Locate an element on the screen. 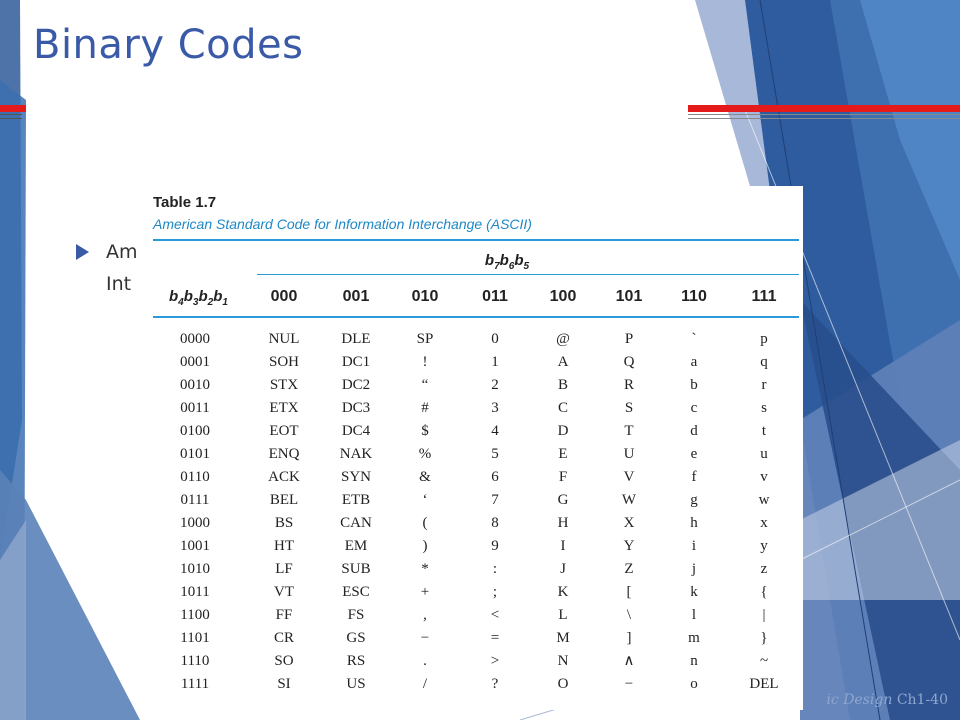 The height and width of the screenshot is (720, 960). table-cell: DC4 is located at coordinates (356, 431).